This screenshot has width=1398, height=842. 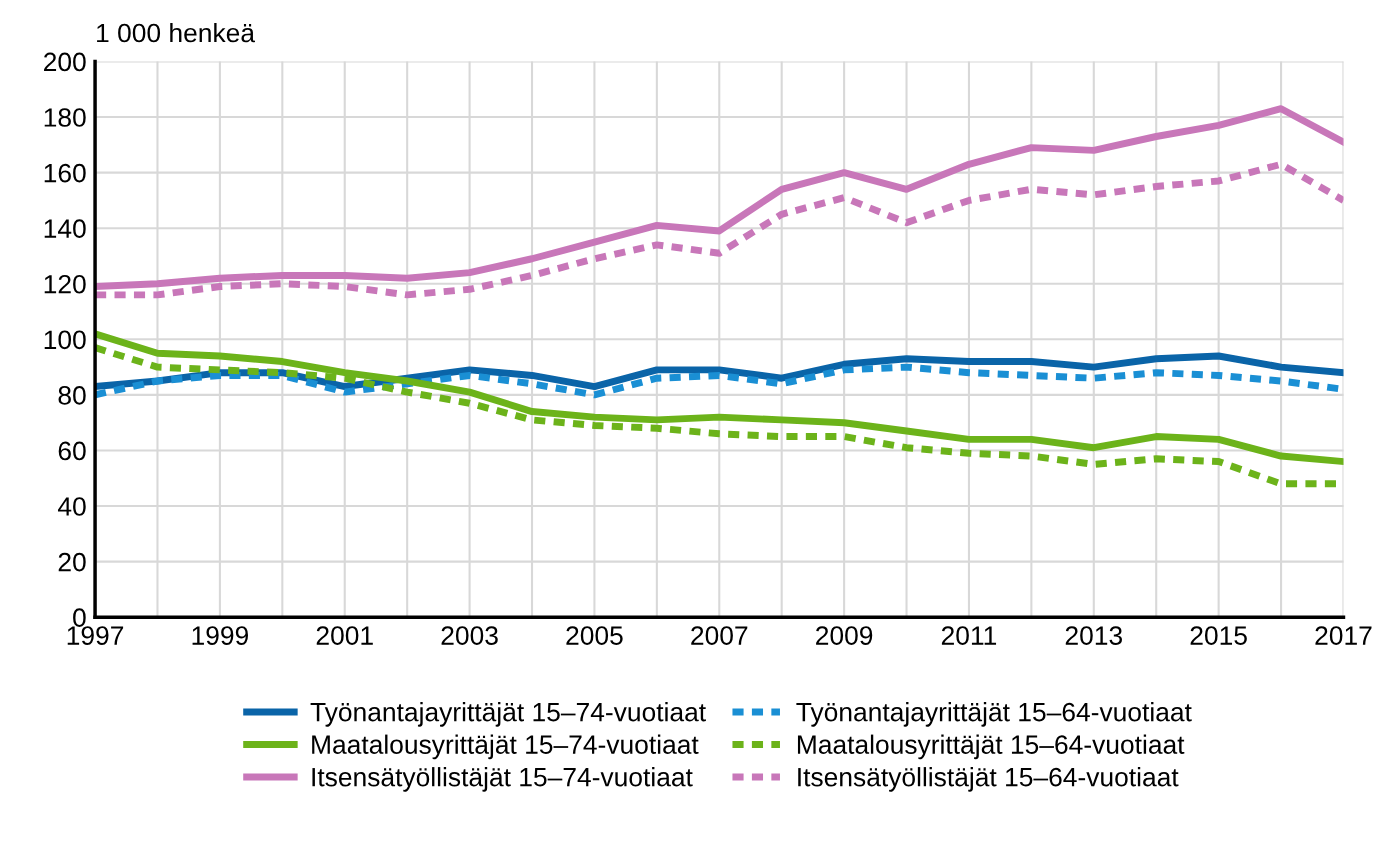 I want to click on y-tick-label: 60, so click(x=72, y=451).